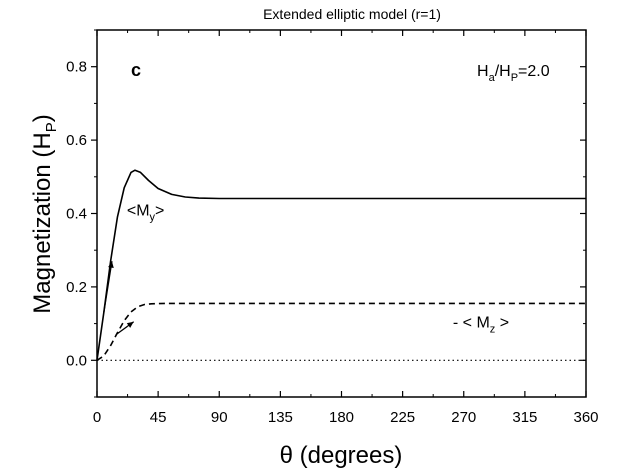 This screenshot has height=472, width=620. What do you see at coordinates (534, 71) in the screenshot?
I see `parameter-label-tail: =2.0` at bounding box center [534, 71].